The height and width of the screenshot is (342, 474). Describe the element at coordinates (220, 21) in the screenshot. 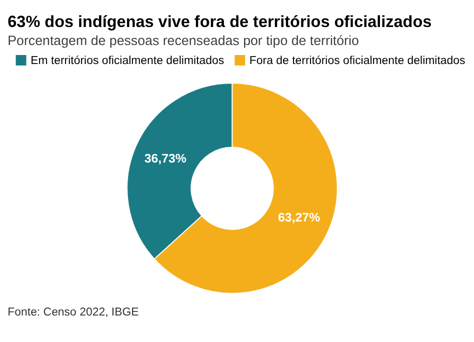

I see `chart-title: 63% dos indígenas vive fora de territórios oficializados` at that location.